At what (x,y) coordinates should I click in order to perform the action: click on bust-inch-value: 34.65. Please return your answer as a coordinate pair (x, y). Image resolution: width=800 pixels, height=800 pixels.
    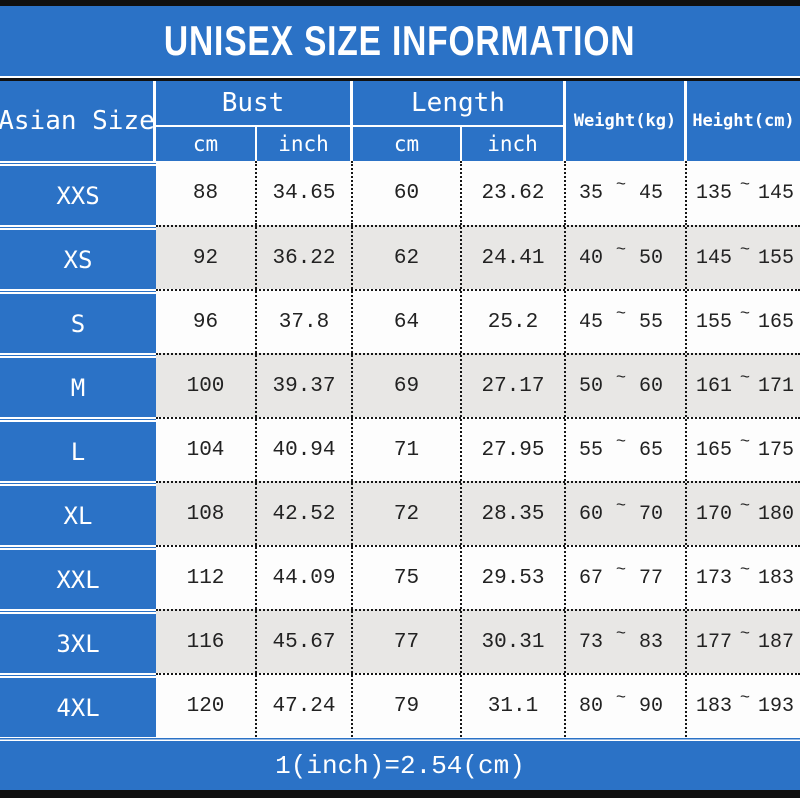
    Looking at the image, I should click on (305, 193).